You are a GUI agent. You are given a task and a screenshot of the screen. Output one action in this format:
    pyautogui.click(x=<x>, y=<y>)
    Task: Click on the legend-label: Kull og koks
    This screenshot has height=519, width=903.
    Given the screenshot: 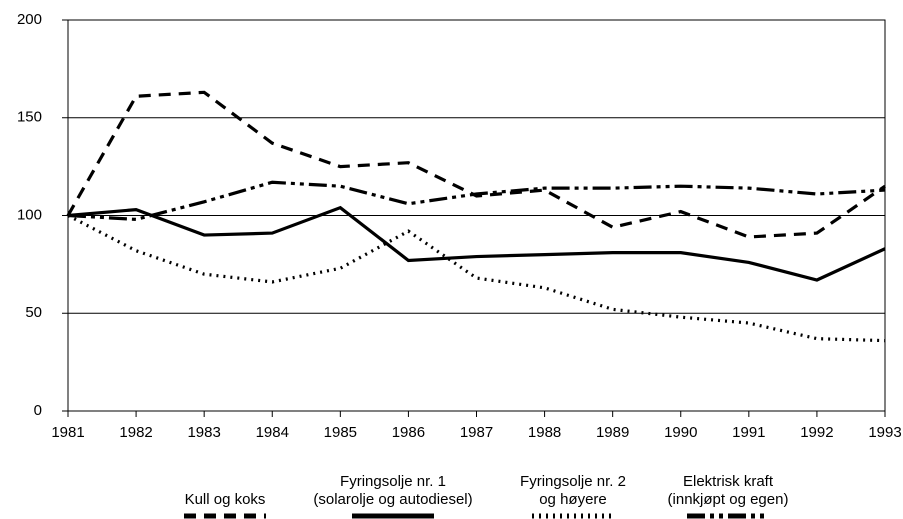 What is the action you would take?
    pyautogui.click(x=225, y=499)
    